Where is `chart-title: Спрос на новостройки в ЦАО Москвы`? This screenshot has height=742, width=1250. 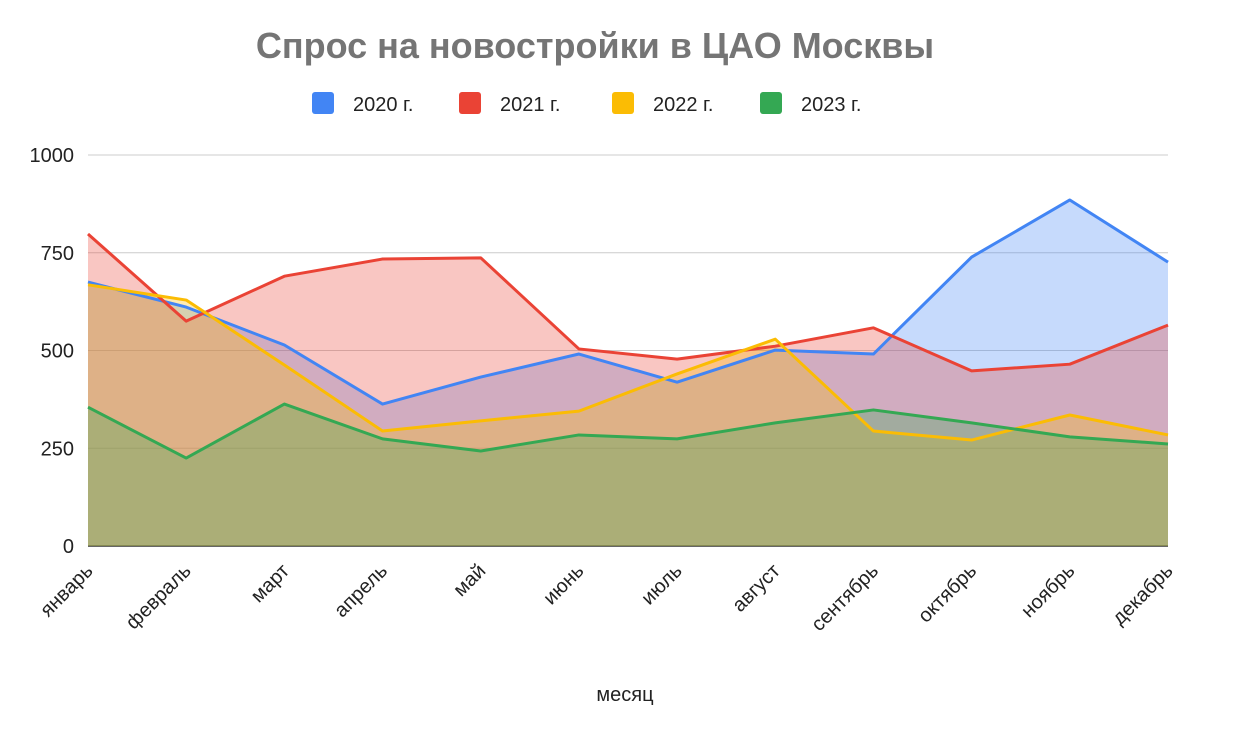 chart-title: Спрос на новостройки в ЦАО Москвы is located at coordinates (595, 45).